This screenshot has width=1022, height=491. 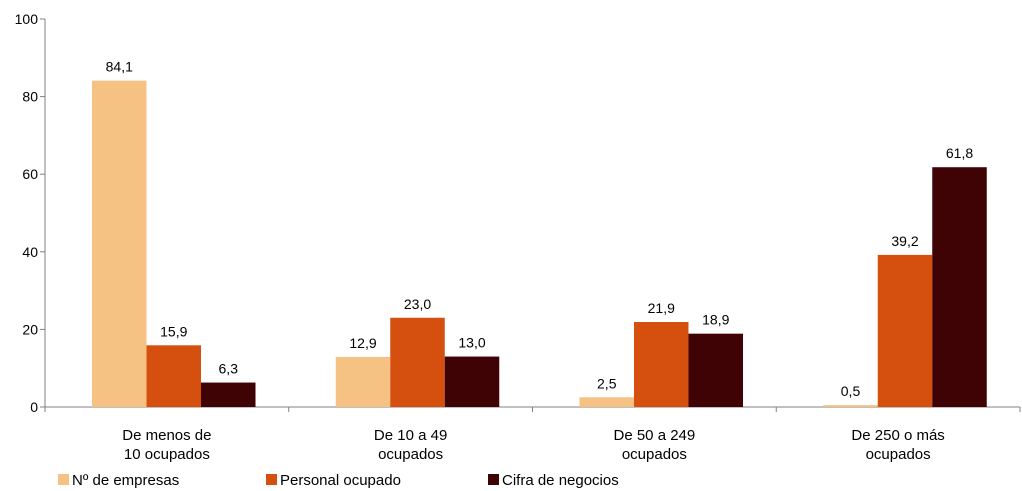 What do you see at coordinates (30, 174) in the screenshot?
I see `y-tick-label: 60` at bounding box center [30, 174].